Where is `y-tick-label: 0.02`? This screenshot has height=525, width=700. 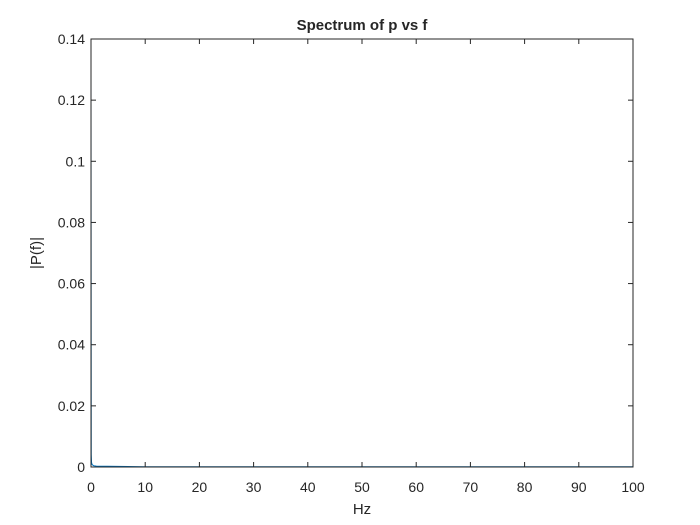
y-tick-label: 0.02 is located at coordinates (71, 406).